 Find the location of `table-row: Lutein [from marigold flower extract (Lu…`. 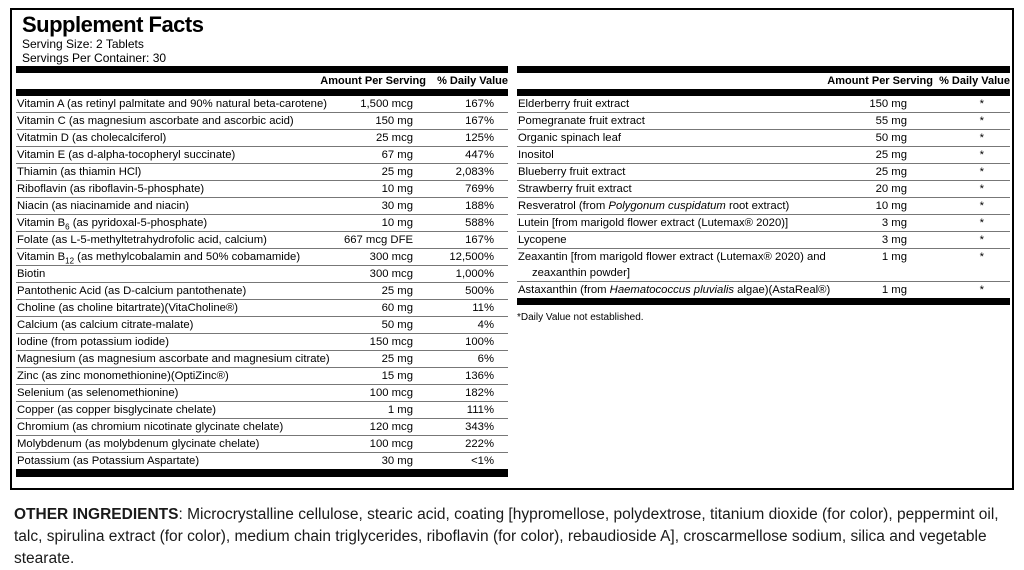

table-row: Lutein [from marigold flower extract (Lu… is located at coordinates (763, 222).